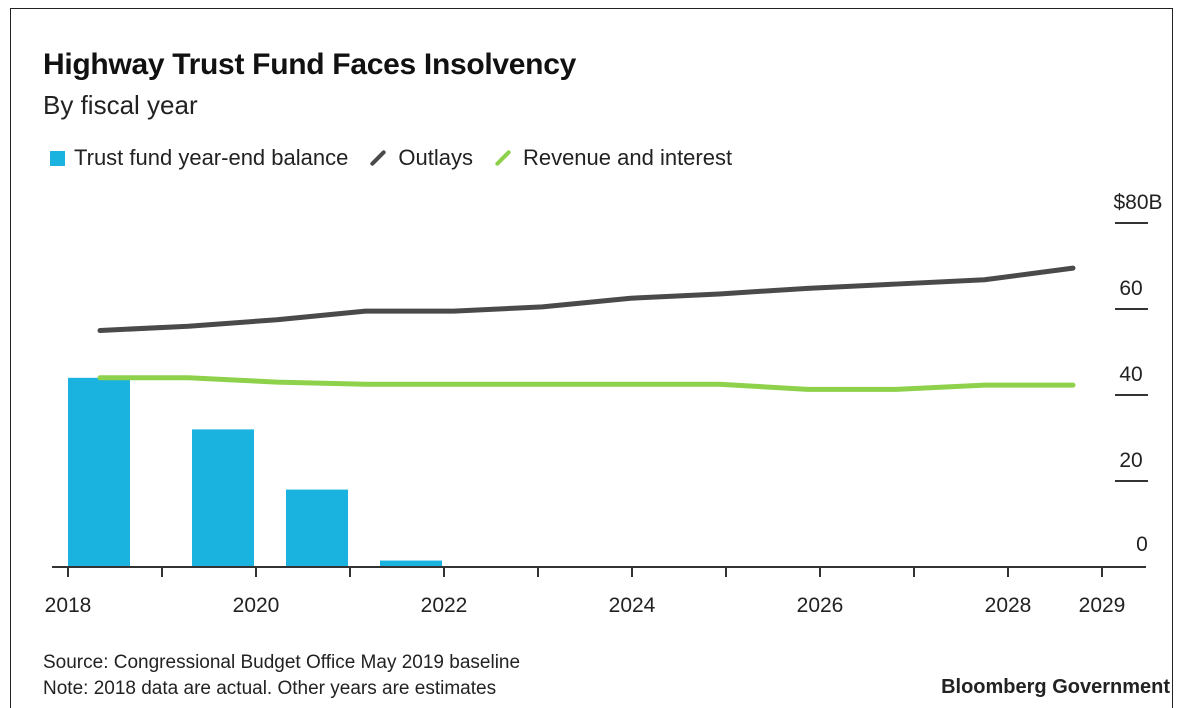 The height and width of the screenshot is (708, 1181). I want to click on legend-label-revenue: Revenue and interest, so click(627, 157).